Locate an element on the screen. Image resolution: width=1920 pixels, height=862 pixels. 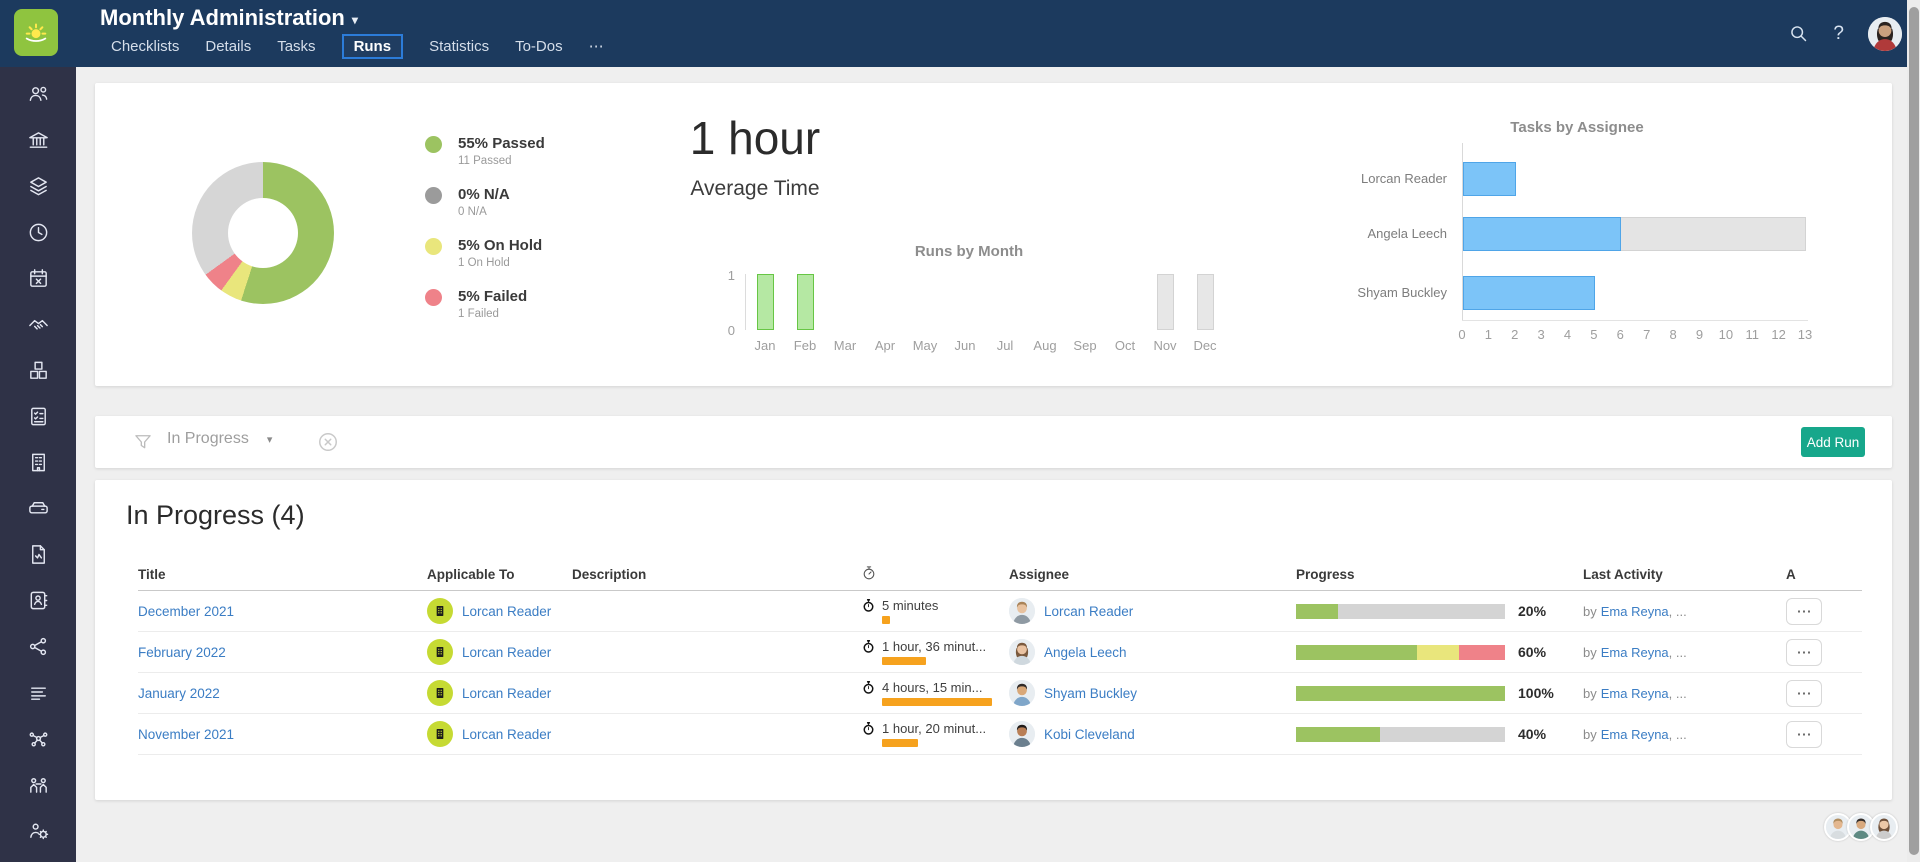
user-avatar is located at coordinates (1885, 33).